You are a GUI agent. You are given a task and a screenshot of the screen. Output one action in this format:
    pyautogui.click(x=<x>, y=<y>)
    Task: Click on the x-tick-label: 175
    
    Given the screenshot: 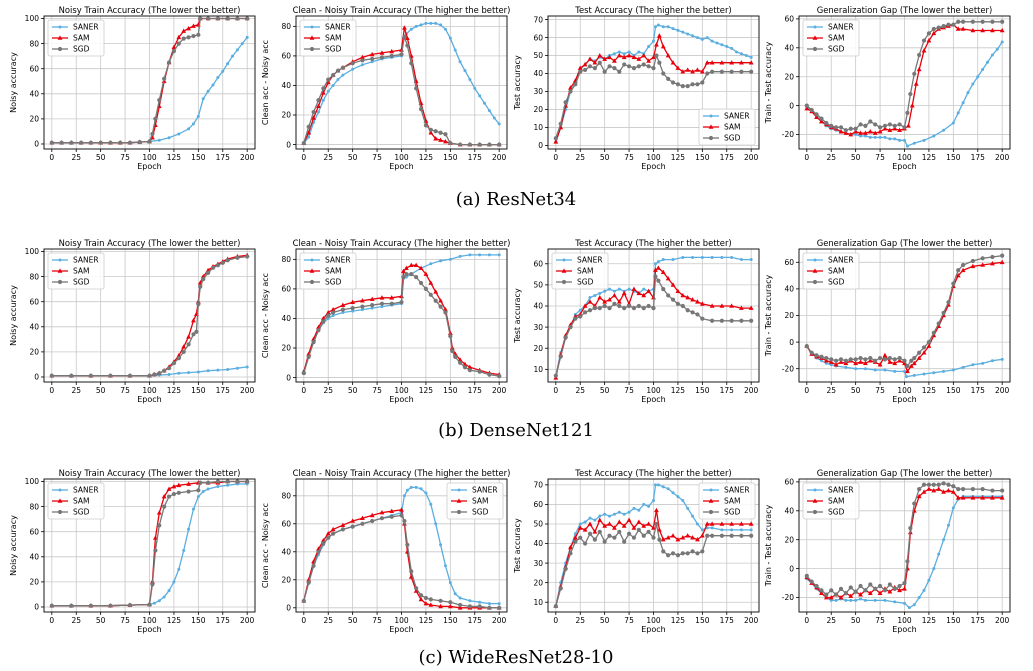 What is the action you would take?
    pyautogui.click(x=727, y=390)
    